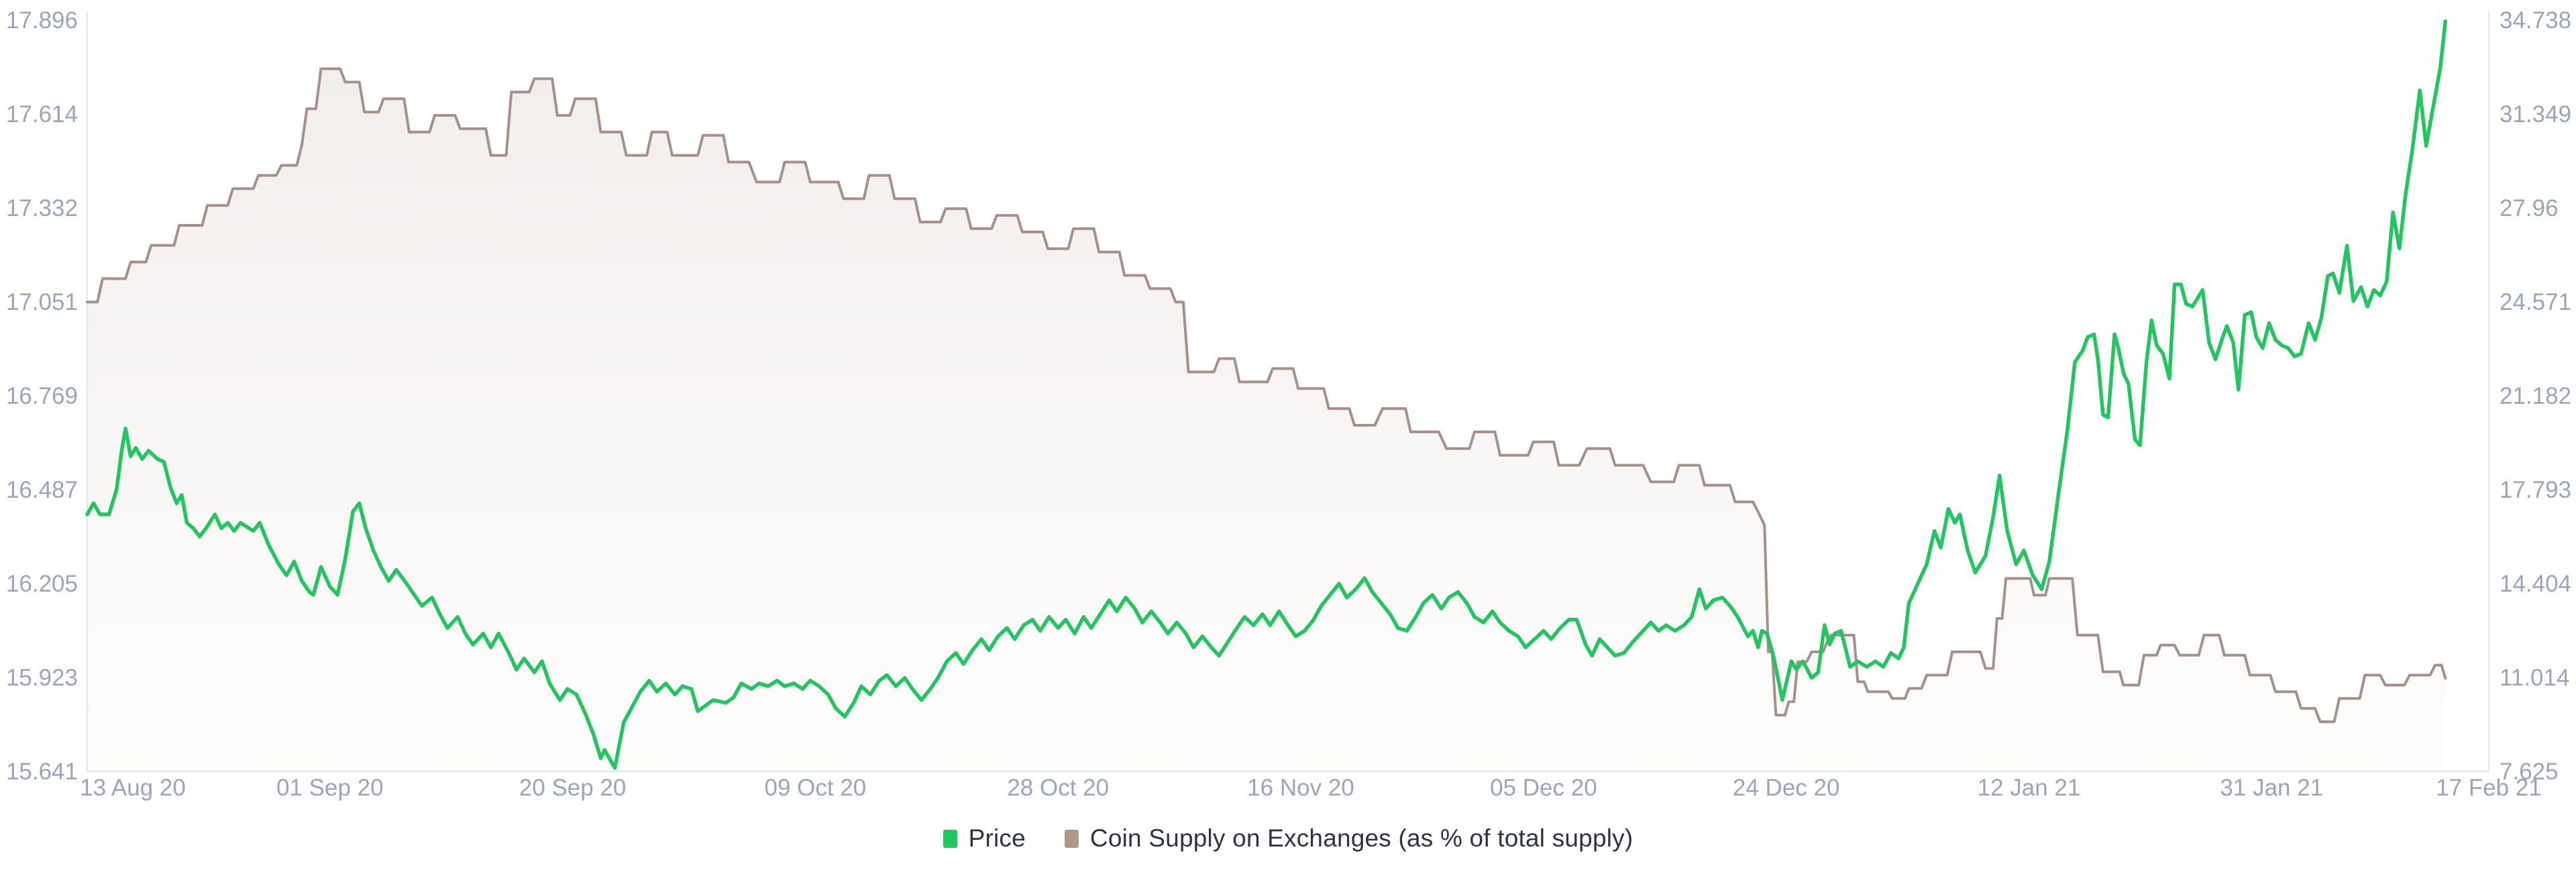  Describe the element at coordinates (1058, 788) in the screenshot. I see `x-axis-tick-label: 28 Oct 20` at that location.